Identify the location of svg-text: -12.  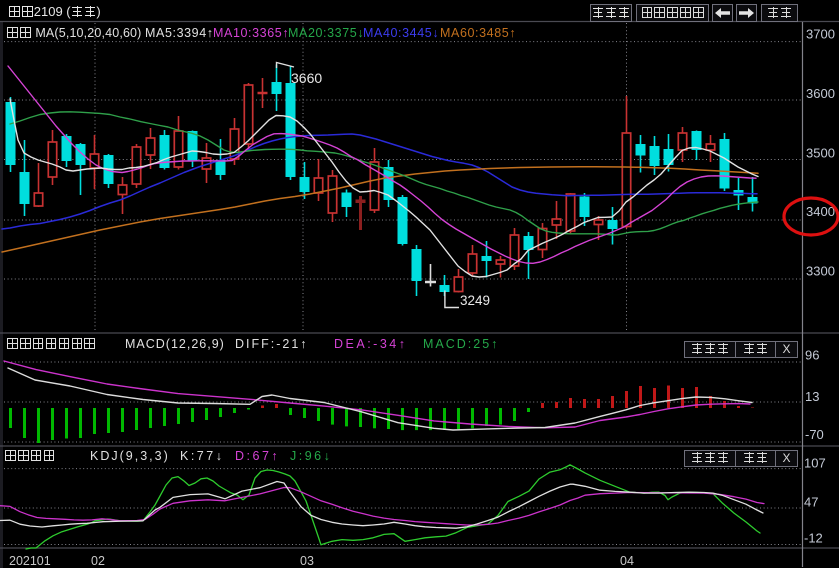
(813, 538).